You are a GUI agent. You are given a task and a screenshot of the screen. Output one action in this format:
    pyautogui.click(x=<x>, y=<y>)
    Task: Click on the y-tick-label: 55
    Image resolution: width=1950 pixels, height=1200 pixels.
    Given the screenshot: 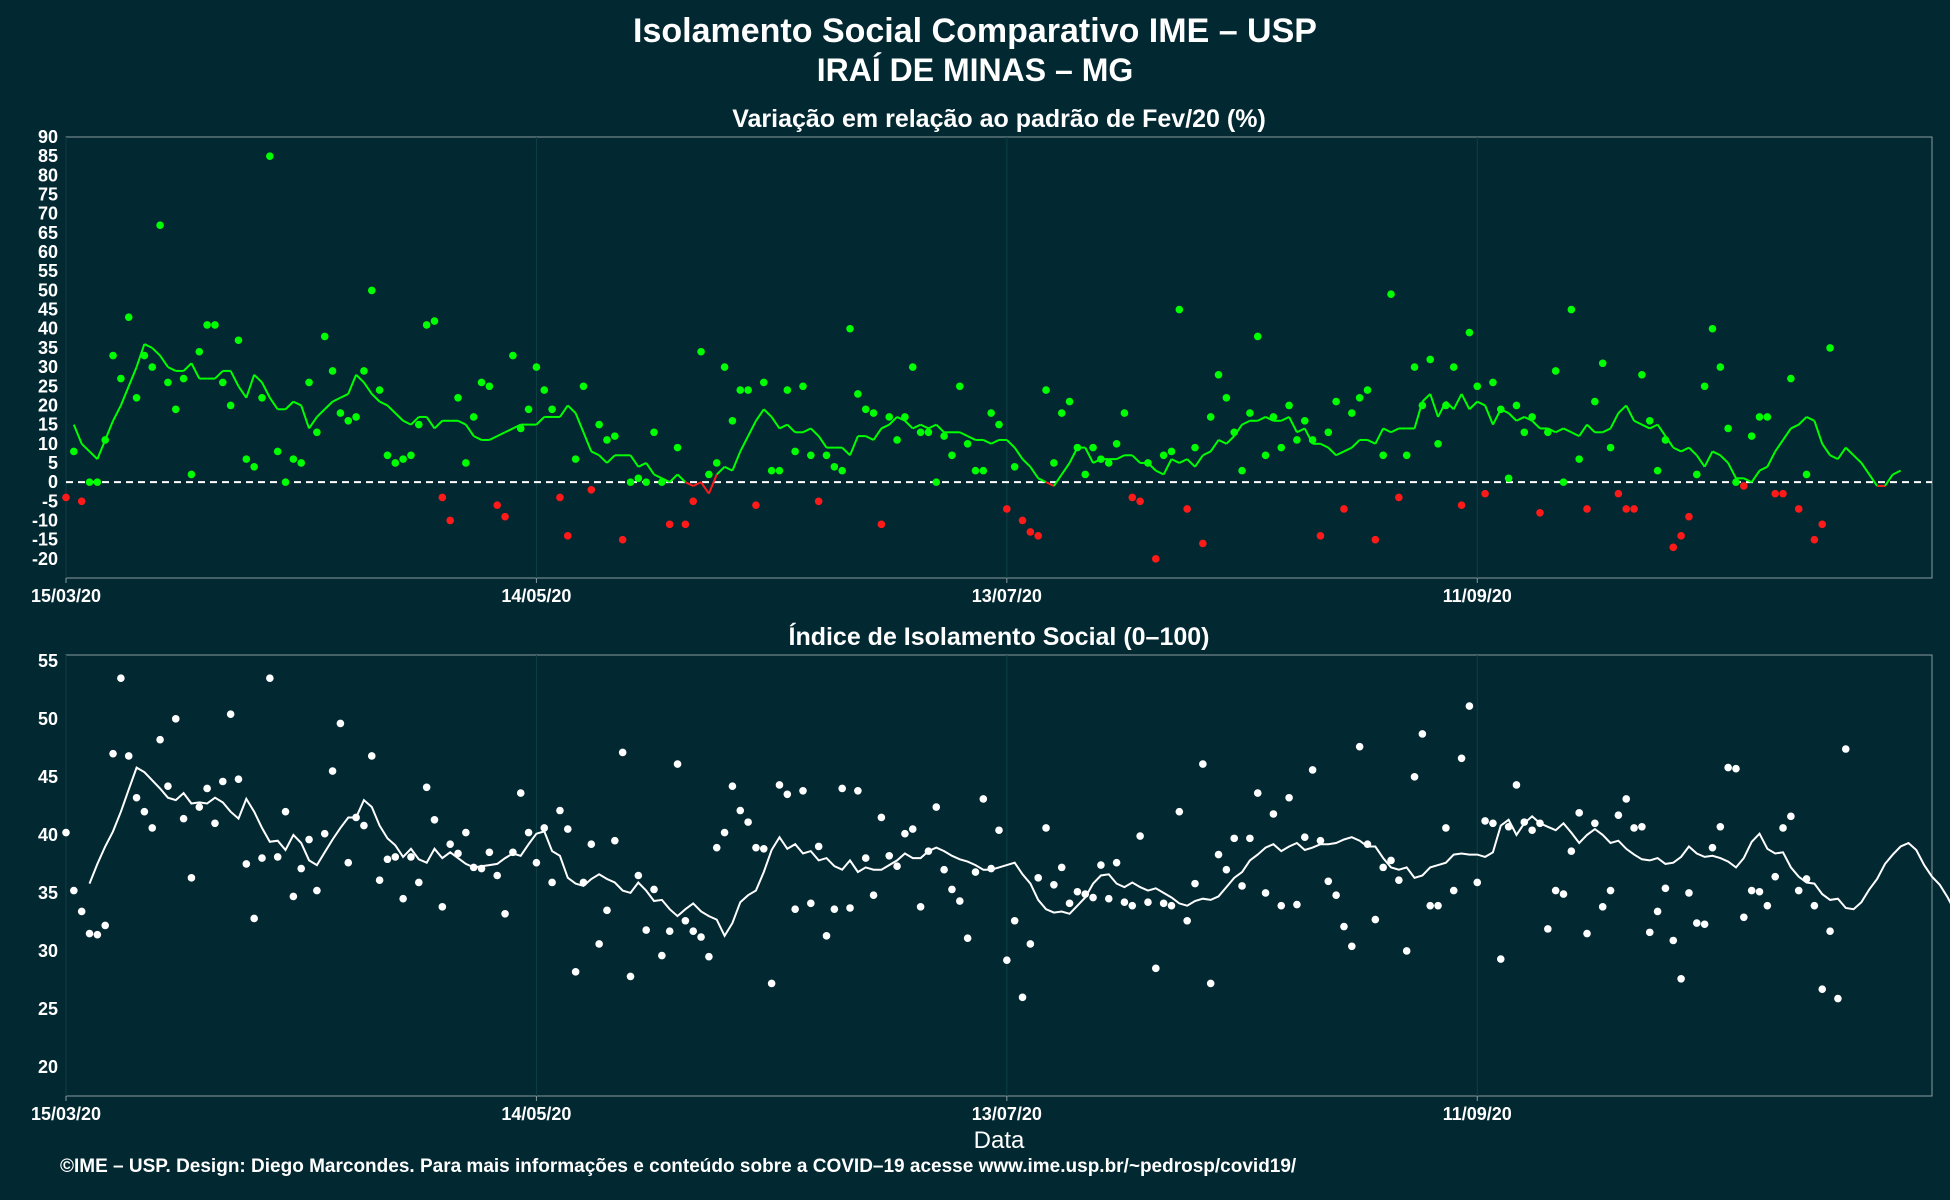 What is the action you would take?
    pyautogui.click(x=48, y=661)
    